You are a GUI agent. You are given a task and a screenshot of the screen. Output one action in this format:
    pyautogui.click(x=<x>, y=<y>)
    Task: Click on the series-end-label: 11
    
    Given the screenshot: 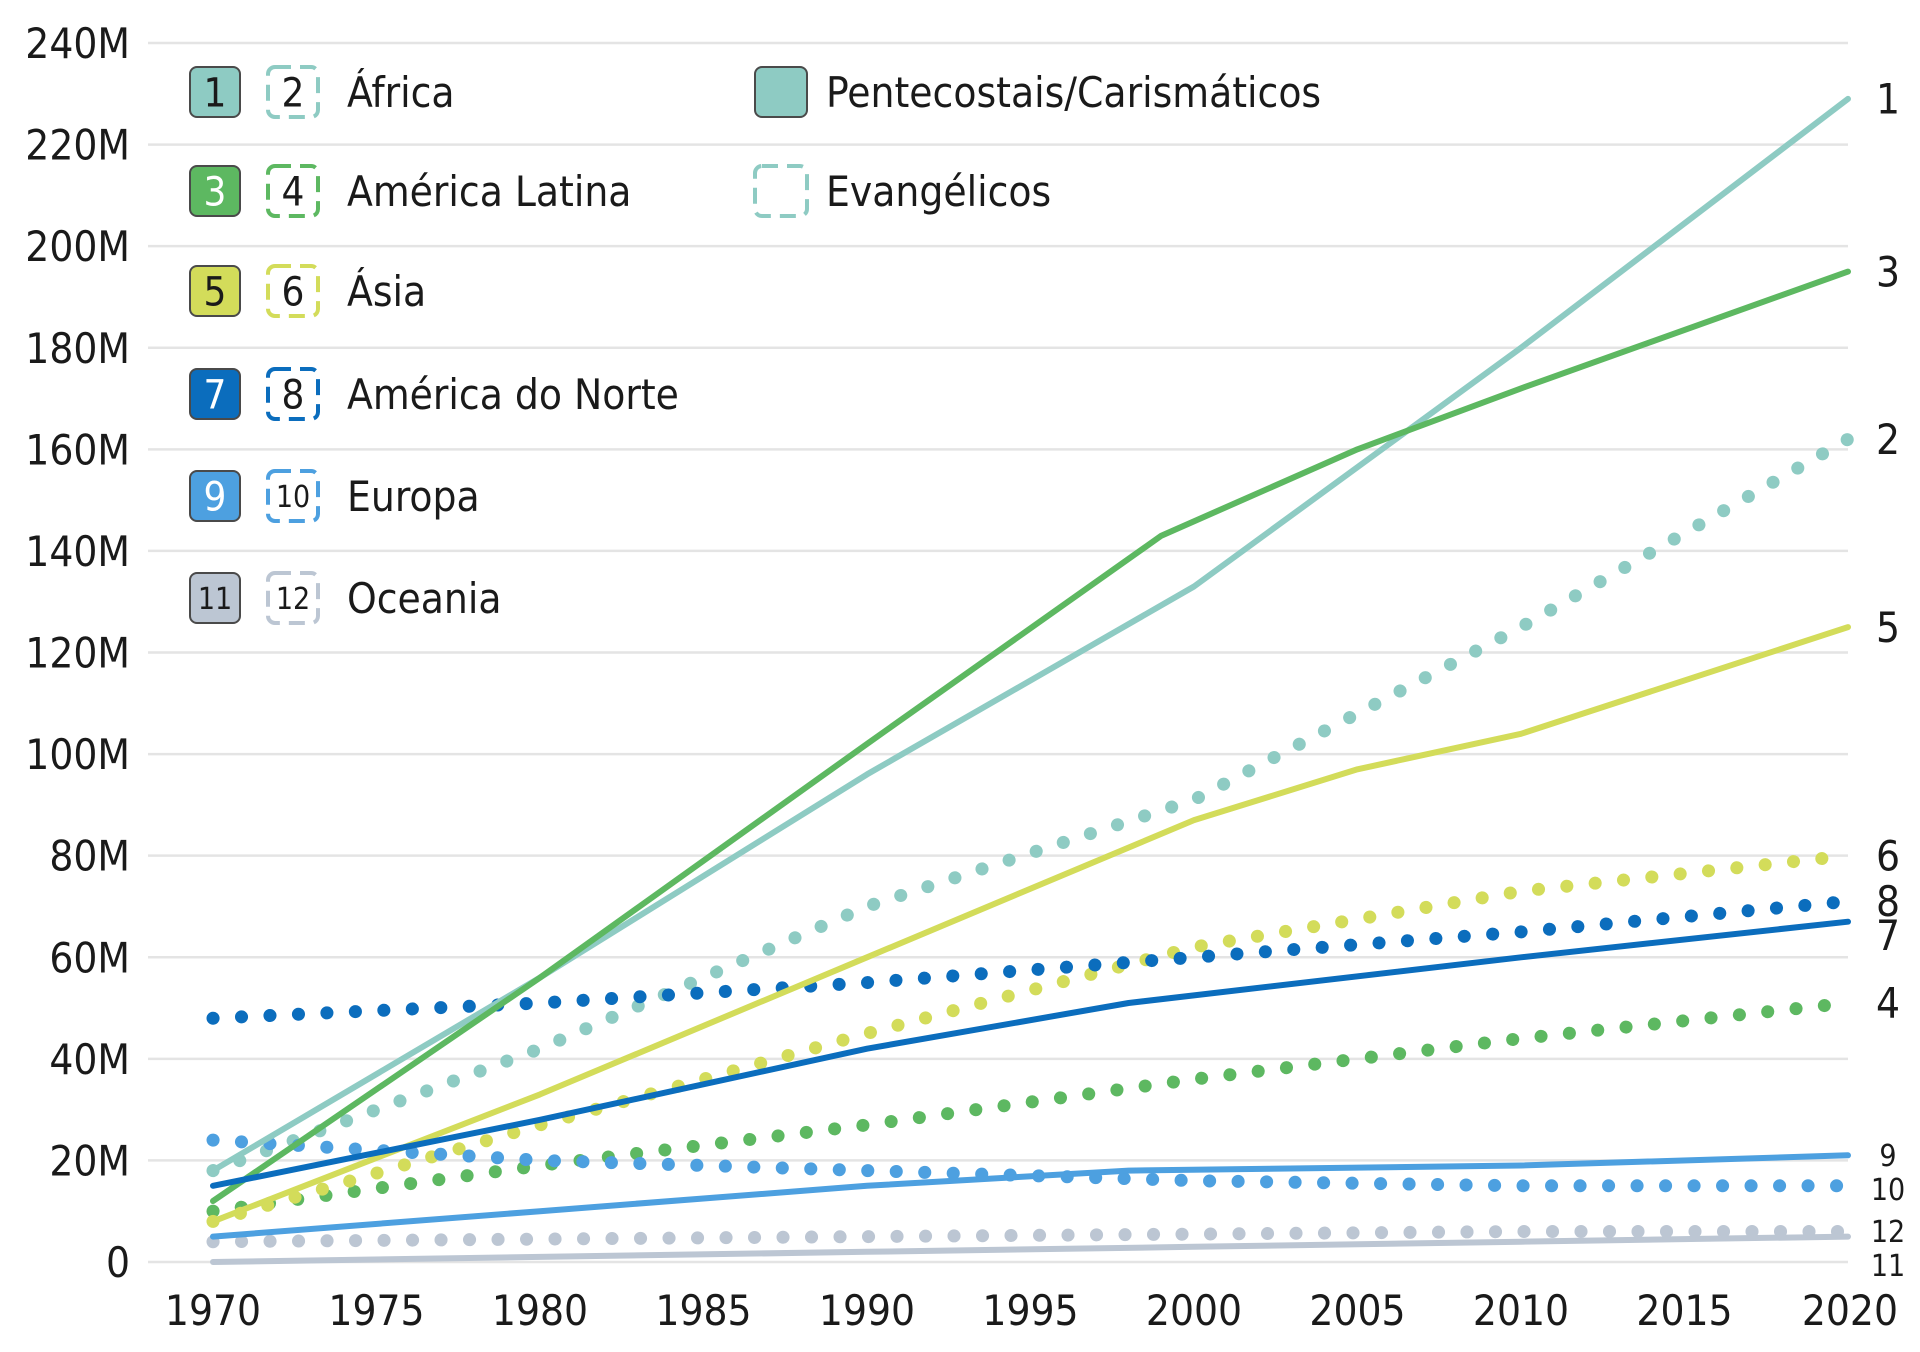 What is the action you would take?
    pyautogui.click(x=1888, y=1266)
    